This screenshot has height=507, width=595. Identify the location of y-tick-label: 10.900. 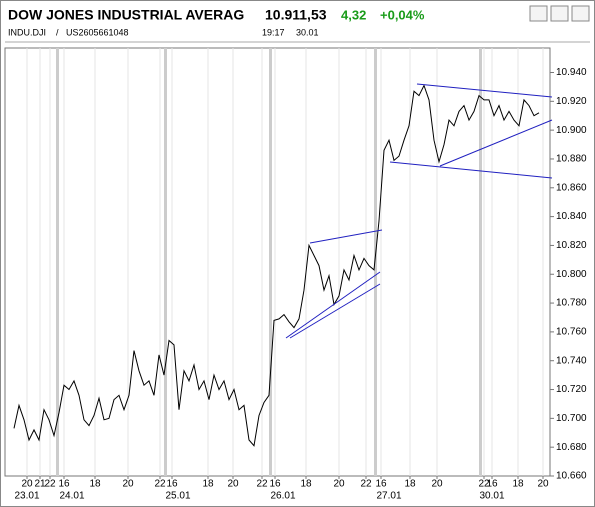
(571, 130).